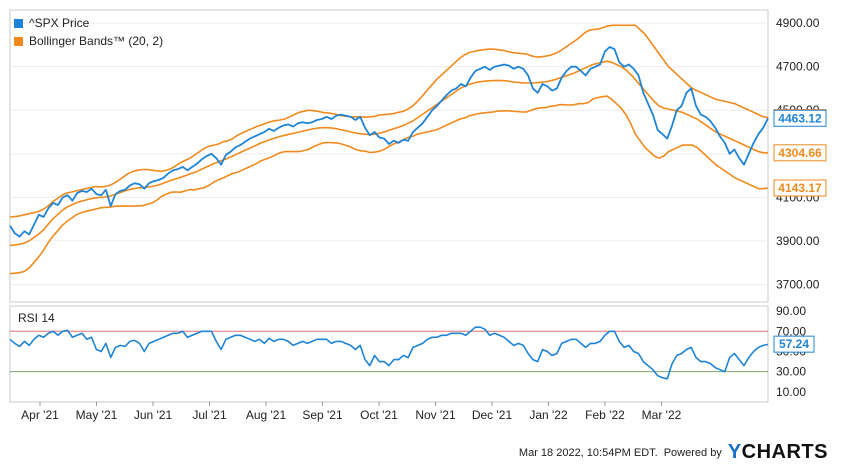 This screenshot has height=464, width=850. Describe the element at coordinates (692, 452) in the screenshot. I see `footer-powered-by: Powered by` at that location.